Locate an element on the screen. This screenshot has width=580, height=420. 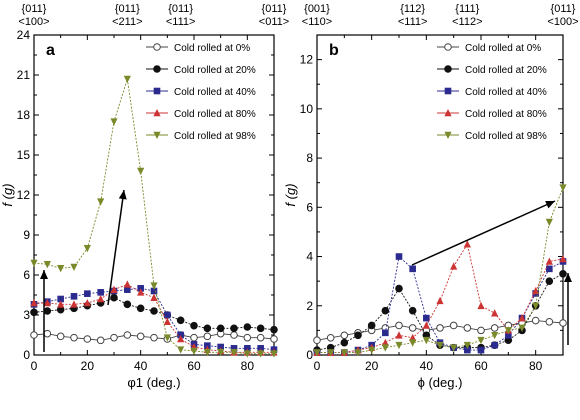
x-axis-label: ϕ (deg.) is located at coordinates (440, 382).